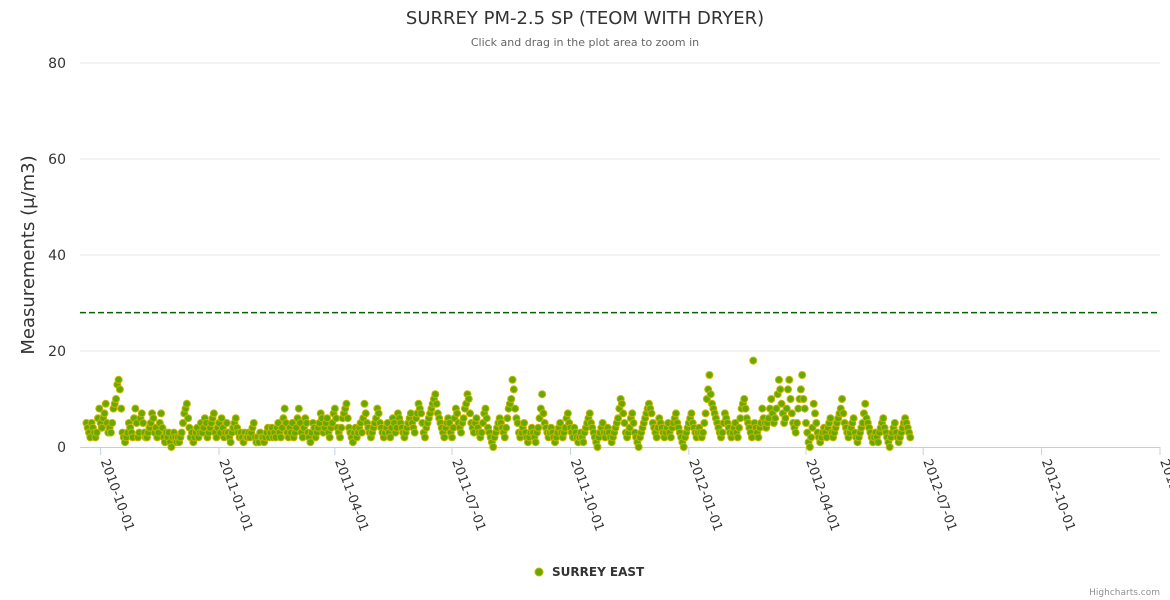  What do you see at coordinates (498, 403) in the screenshot?
I see `data-points` at bounding box center [498, 403].